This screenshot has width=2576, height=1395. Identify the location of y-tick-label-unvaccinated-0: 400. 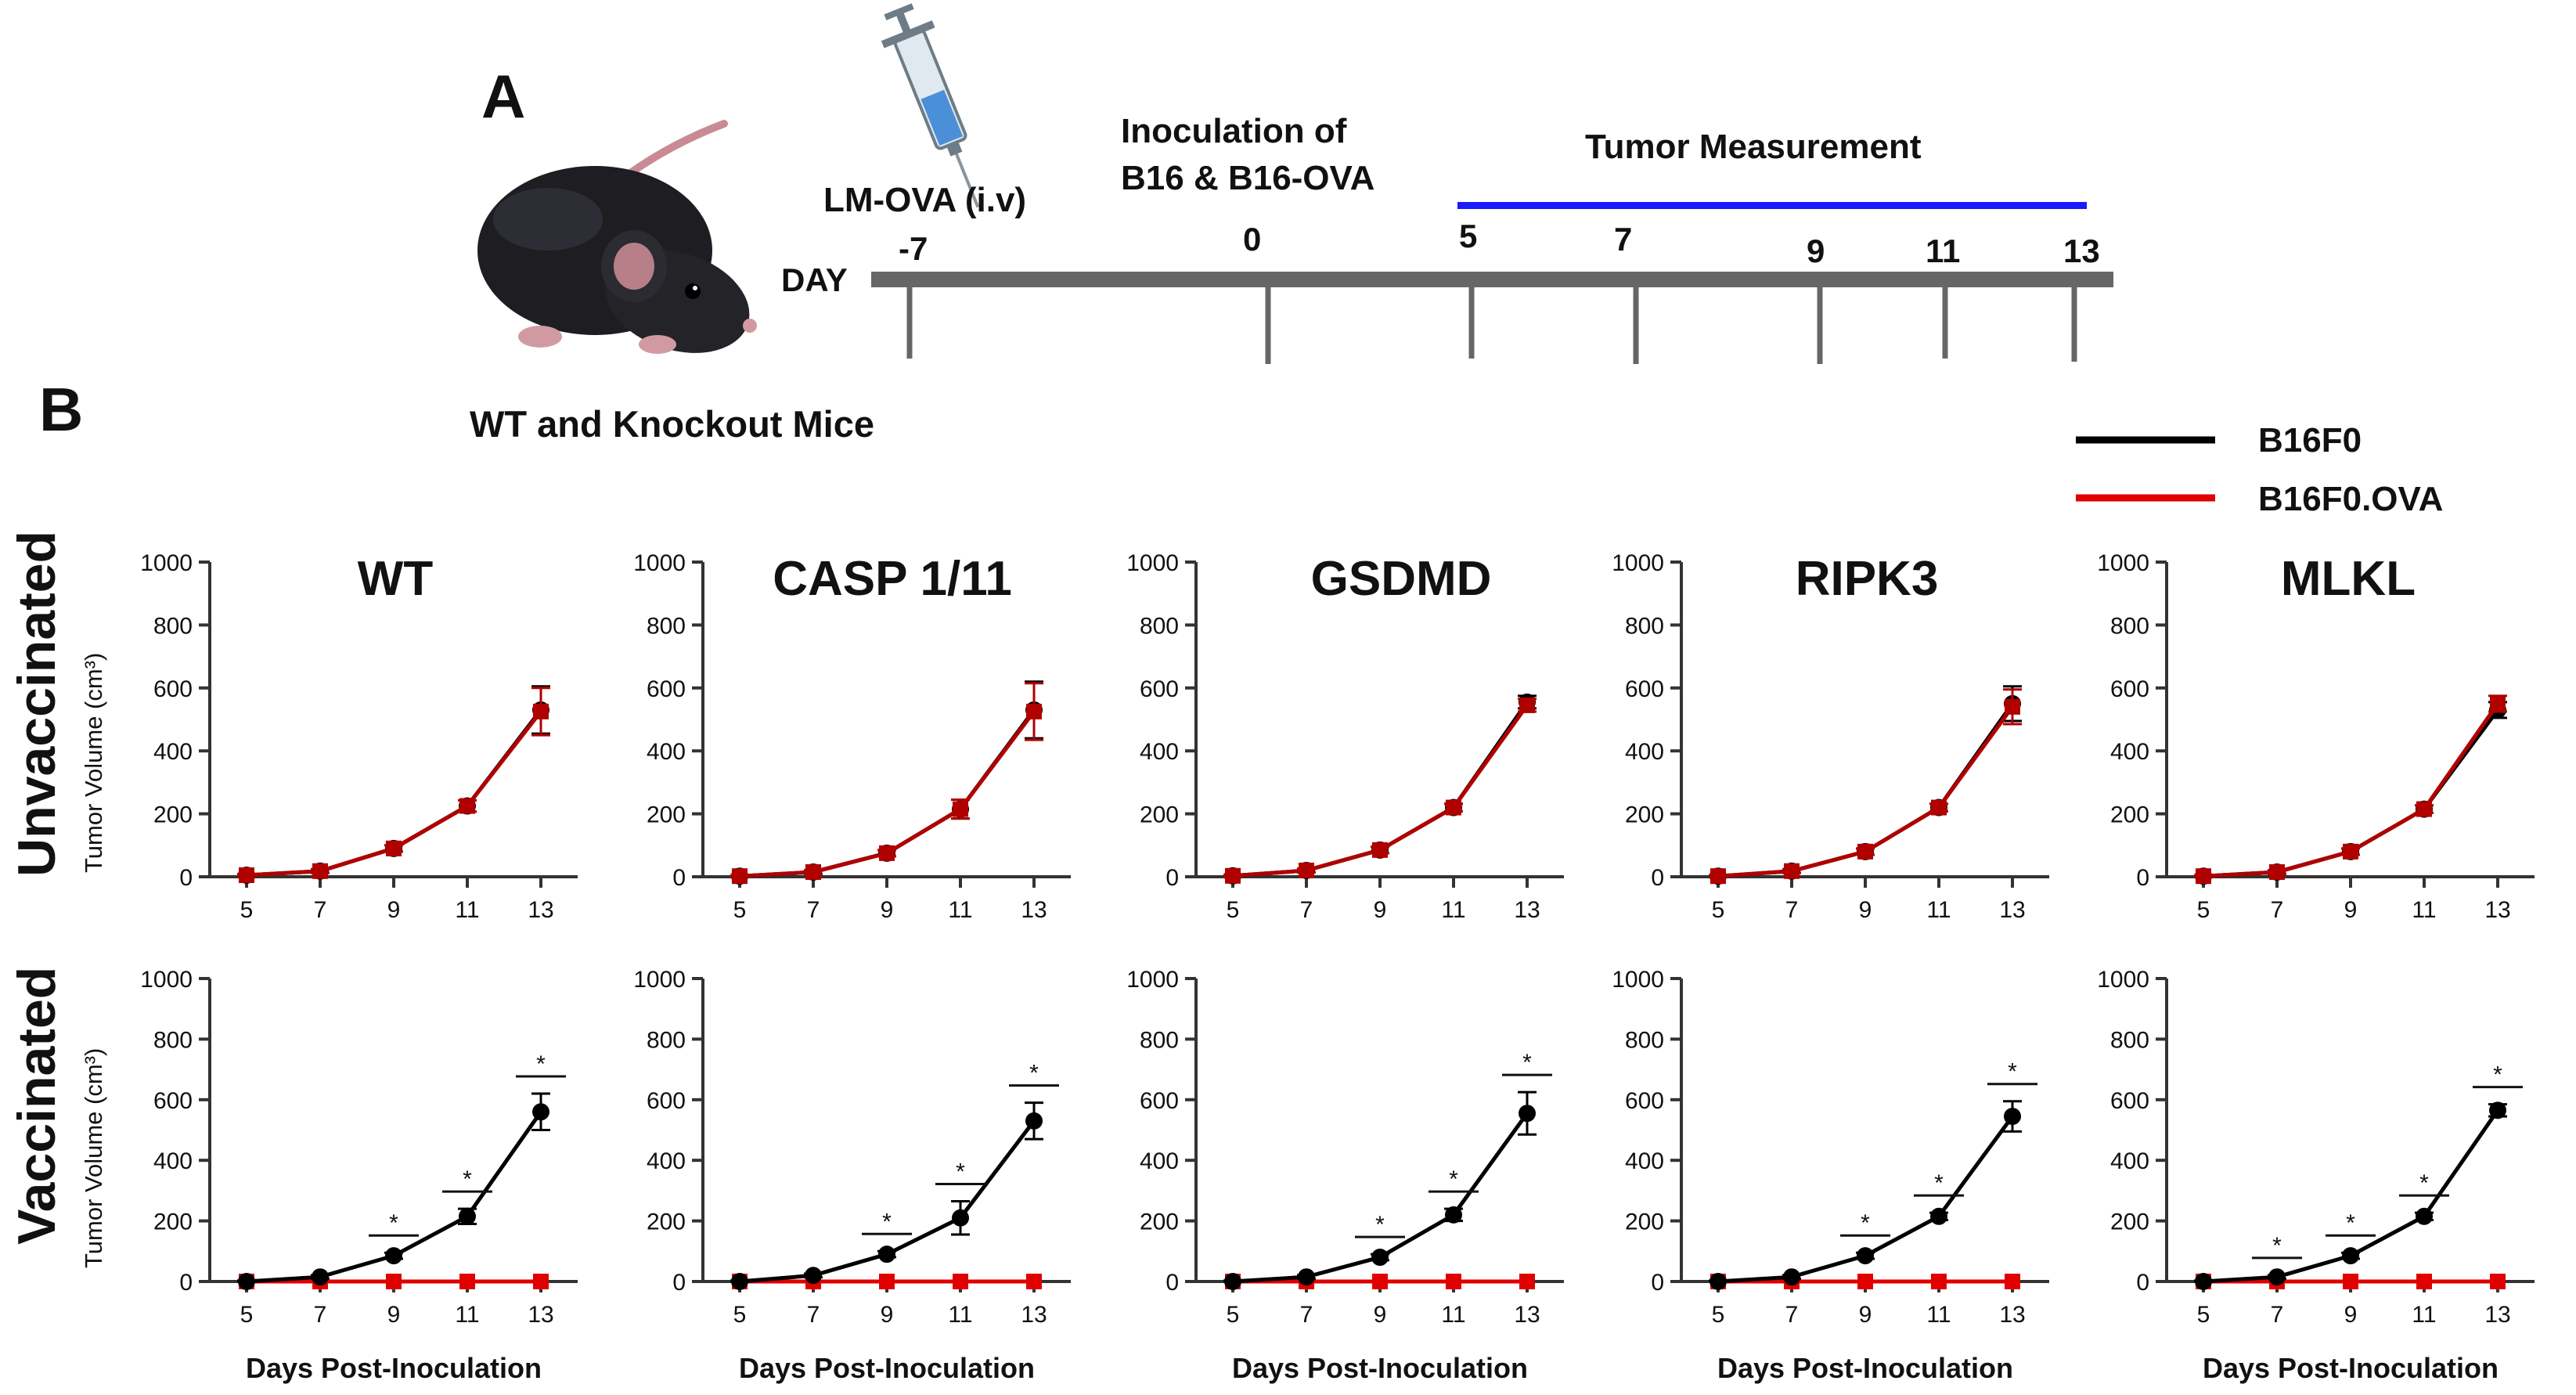
(173, 752).